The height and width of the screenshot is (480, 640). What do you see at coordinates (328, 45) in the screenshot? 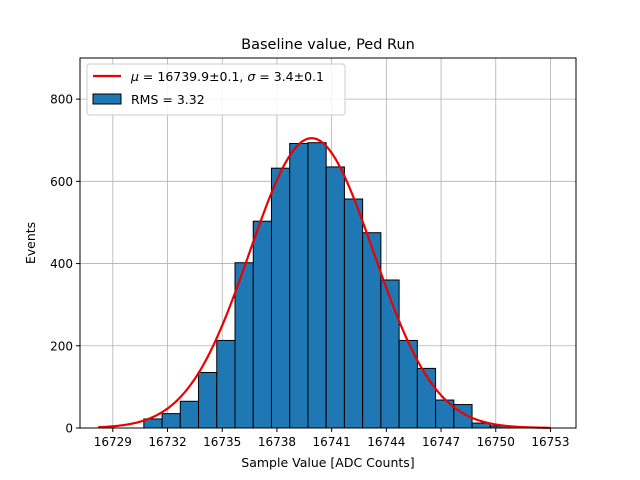
I see `chart-title: Baseline value, Ped Run` at bounding box center [328, 45].